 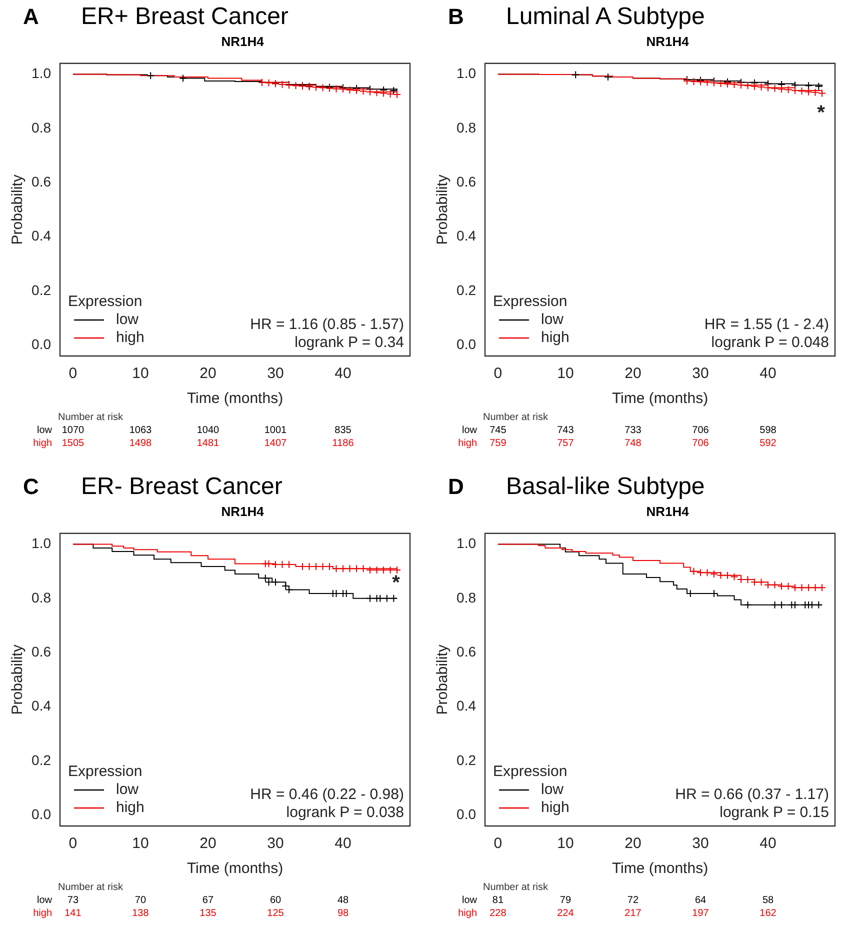 What do you see at coordinates (275, 443) in the screenshot?
I see `text: 1407` at bounding box center [275, 443].